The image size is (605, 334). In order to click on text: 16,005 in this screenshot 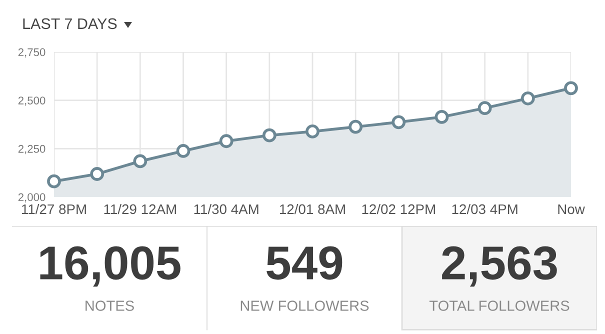, I will do `click(110, 266)`.